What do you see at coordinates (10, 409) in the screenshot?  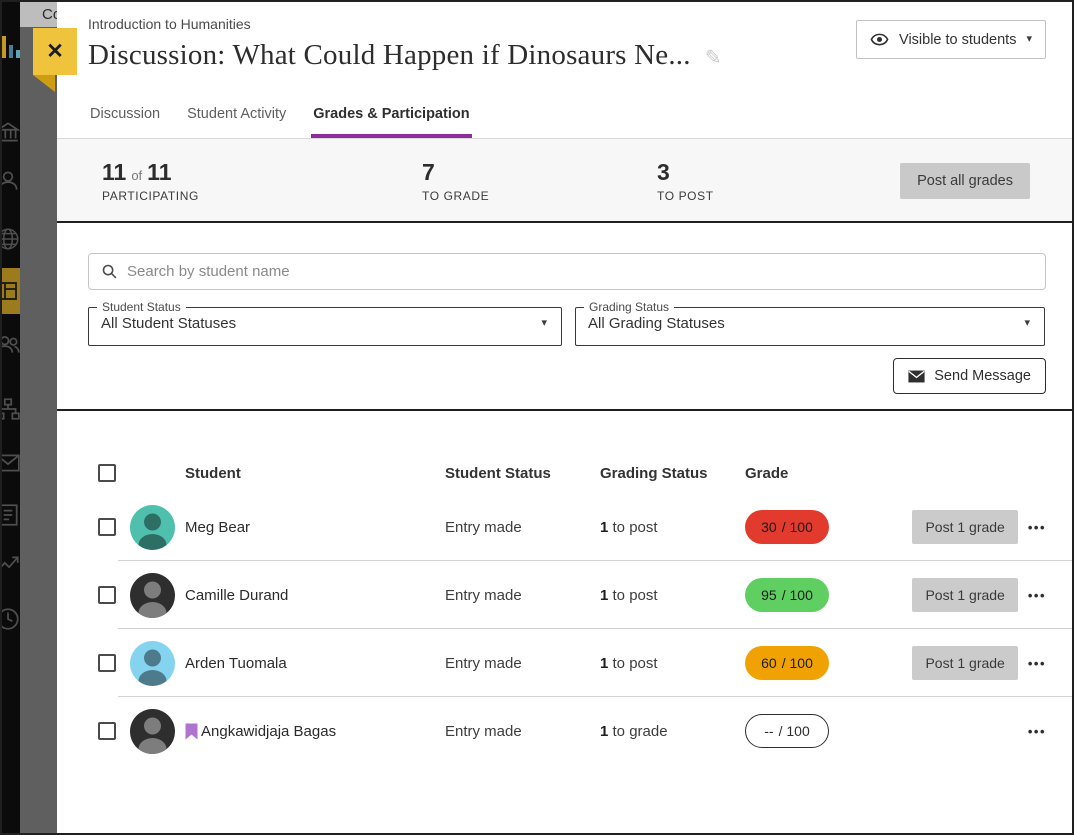 I see `org-chart-icon` at bounding box center [10, 409].